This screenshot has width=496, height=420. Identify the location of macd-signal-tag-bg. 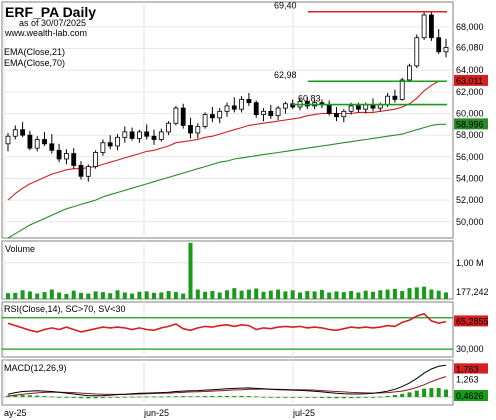
(471, 379).